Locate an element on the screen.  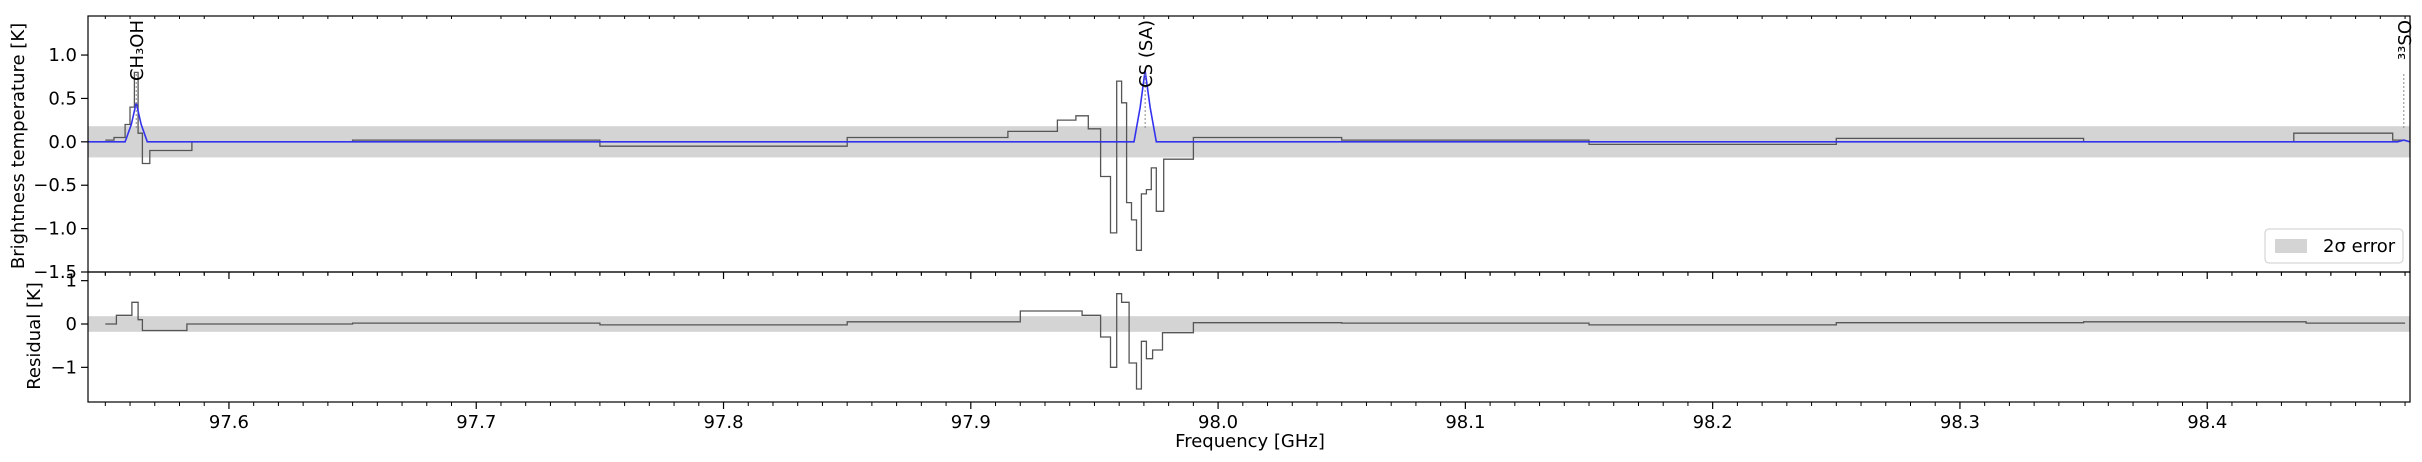
residual-y-axis-label: Residual [K] is located at coordinates (34, 336).